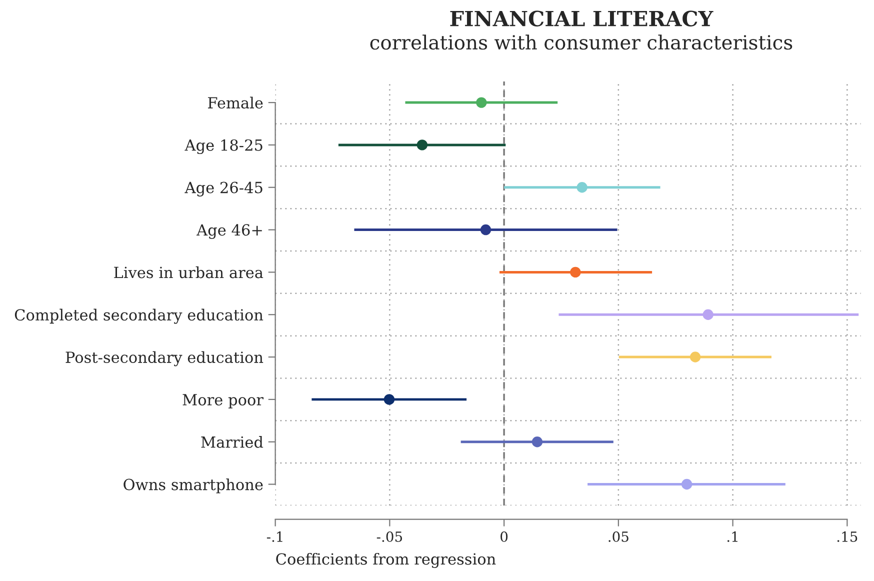  What do you see at coordinates (847, 536) in the screenshot?
I see `x-tick-label: .15` at bounding box center [847, 536].